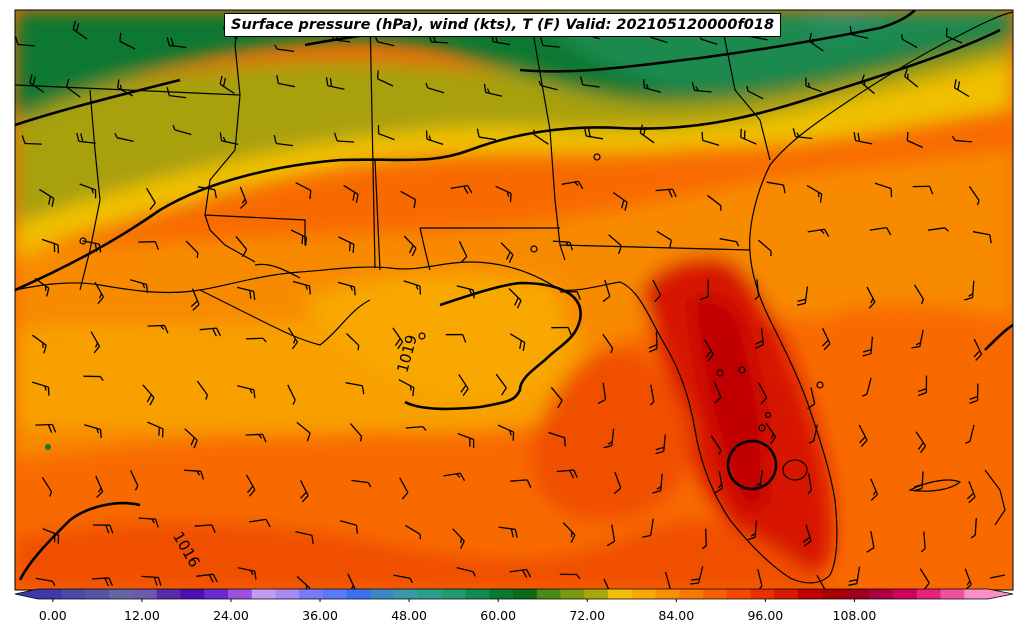  Describe the element at coordinates (498, 615) in the screenshot. I see `colorbar-tick-label: 60.00` at that location.